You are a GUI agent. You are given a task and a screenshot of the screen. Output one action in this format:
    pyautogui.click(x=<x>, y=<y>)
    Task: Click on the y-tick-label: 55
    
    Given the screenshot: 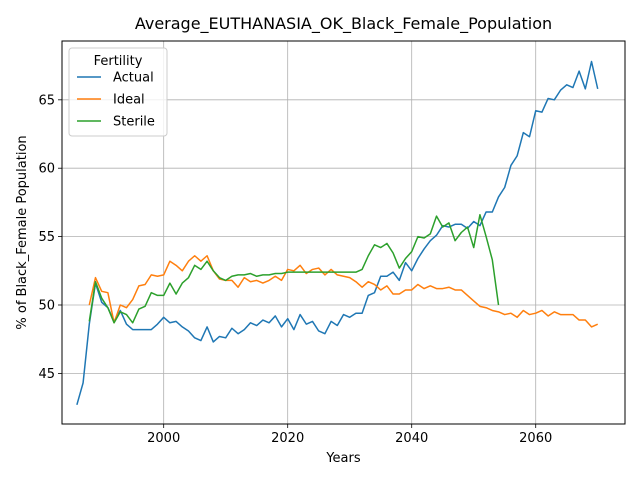 What is the action you would take?
    pyautogui.click(x=46, y=237)
    